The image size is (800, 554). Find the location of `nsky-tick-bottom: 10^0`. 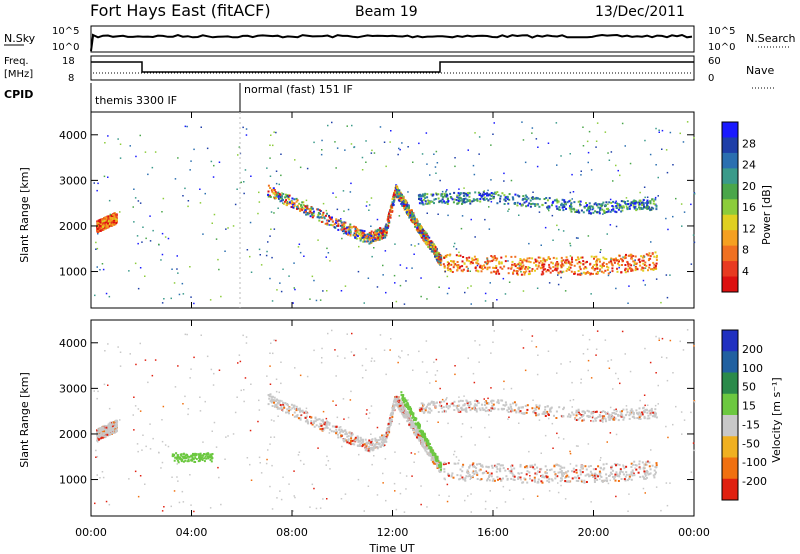

nsky-tick-bottom: 10^0 is located at coordinates (65, 47).